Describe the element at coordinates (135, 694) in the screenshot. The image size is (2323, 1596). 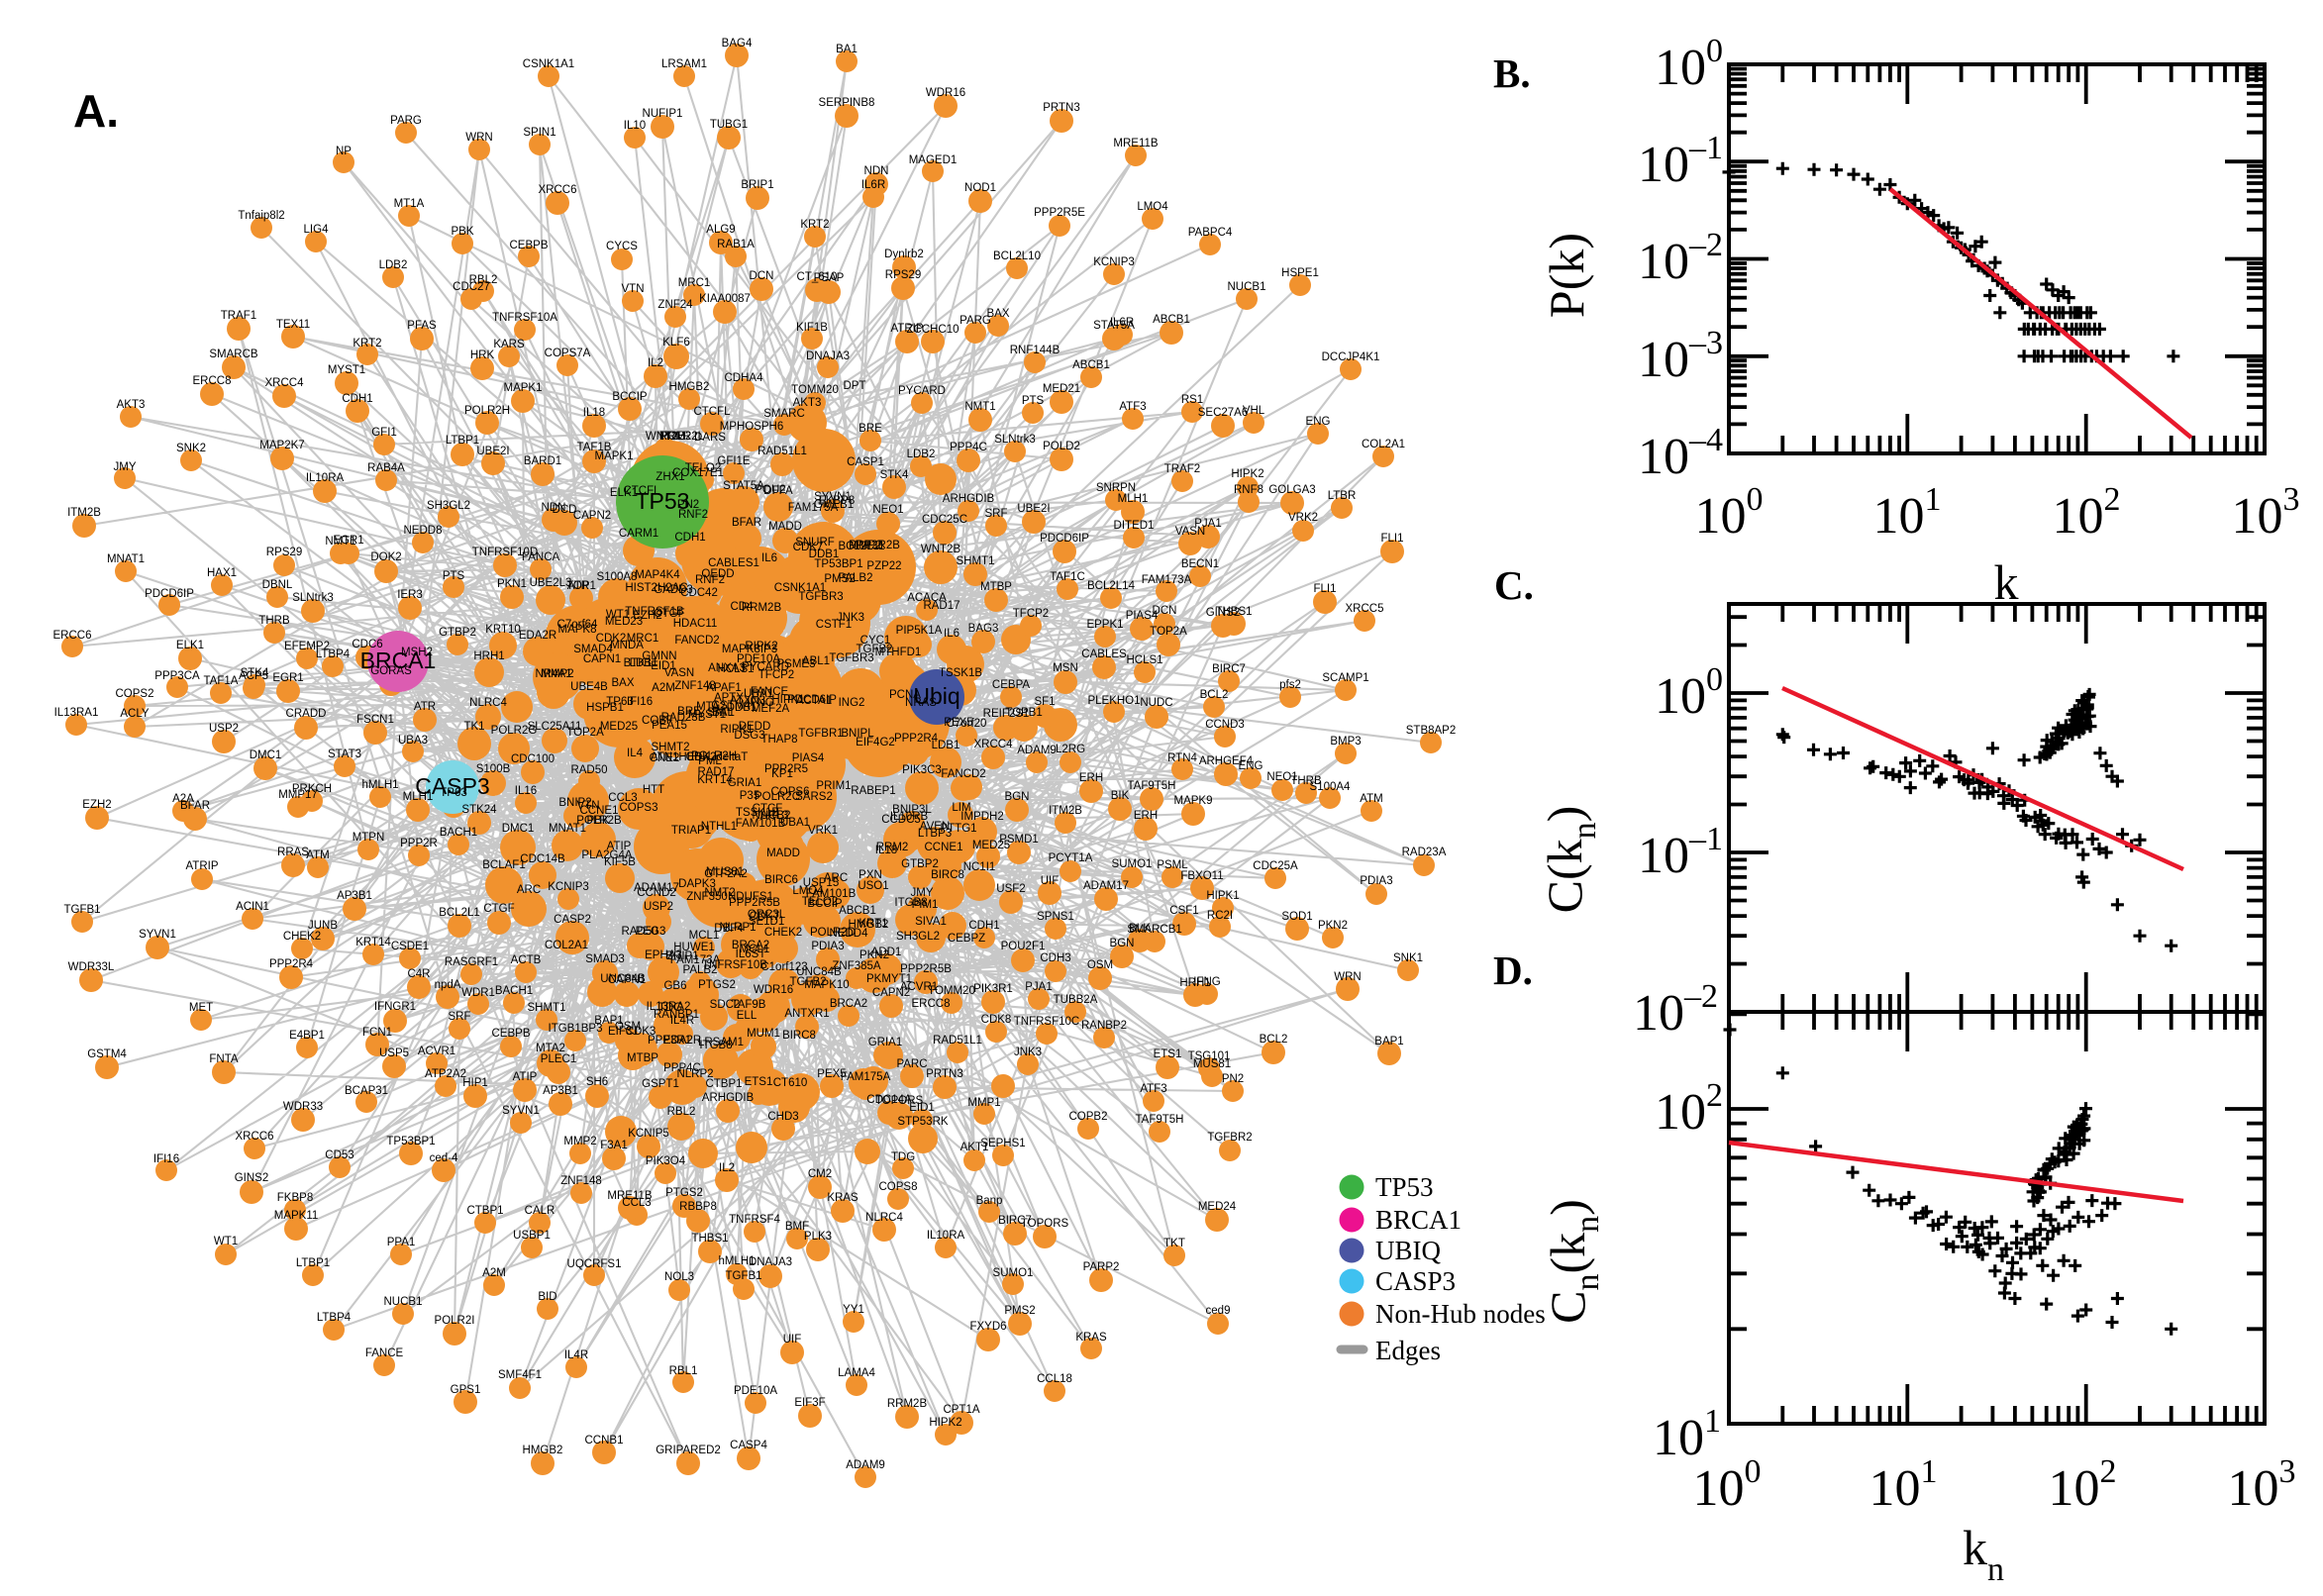
I see `svg-text: COPS2` at that location.